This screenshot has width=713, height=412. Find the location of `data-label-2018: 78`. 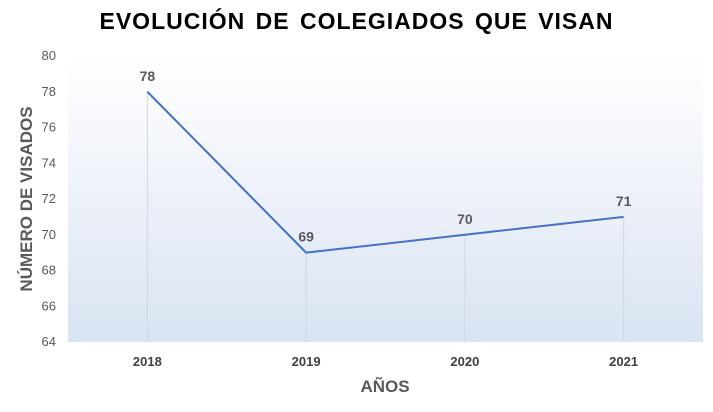

data-label-2018: 78 is located at coordinates (148, 76).